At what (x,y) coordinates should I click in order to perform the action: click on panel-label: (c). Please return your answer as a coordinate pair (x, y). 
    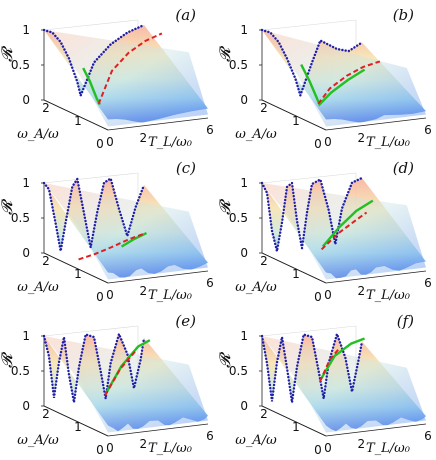
    Looking at the image, I should click on (186, 168).